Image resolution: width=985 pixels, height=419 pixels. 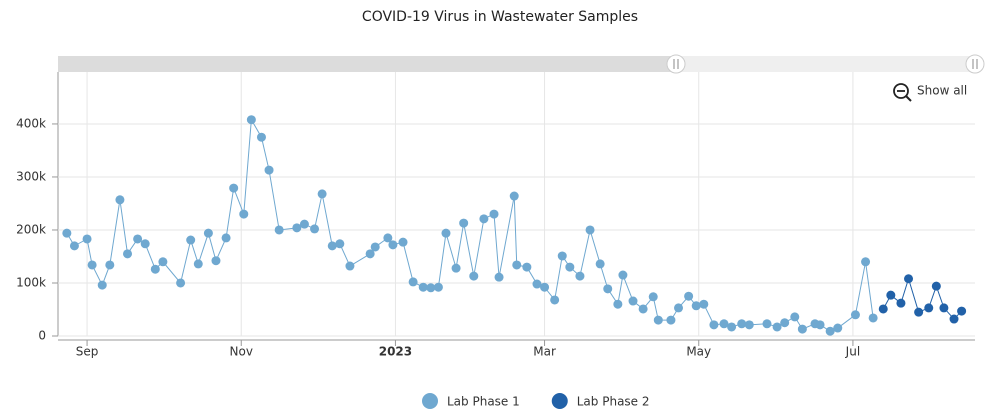 I want to click on reset-zoom-button: Show all, so click(x=930, y=92).